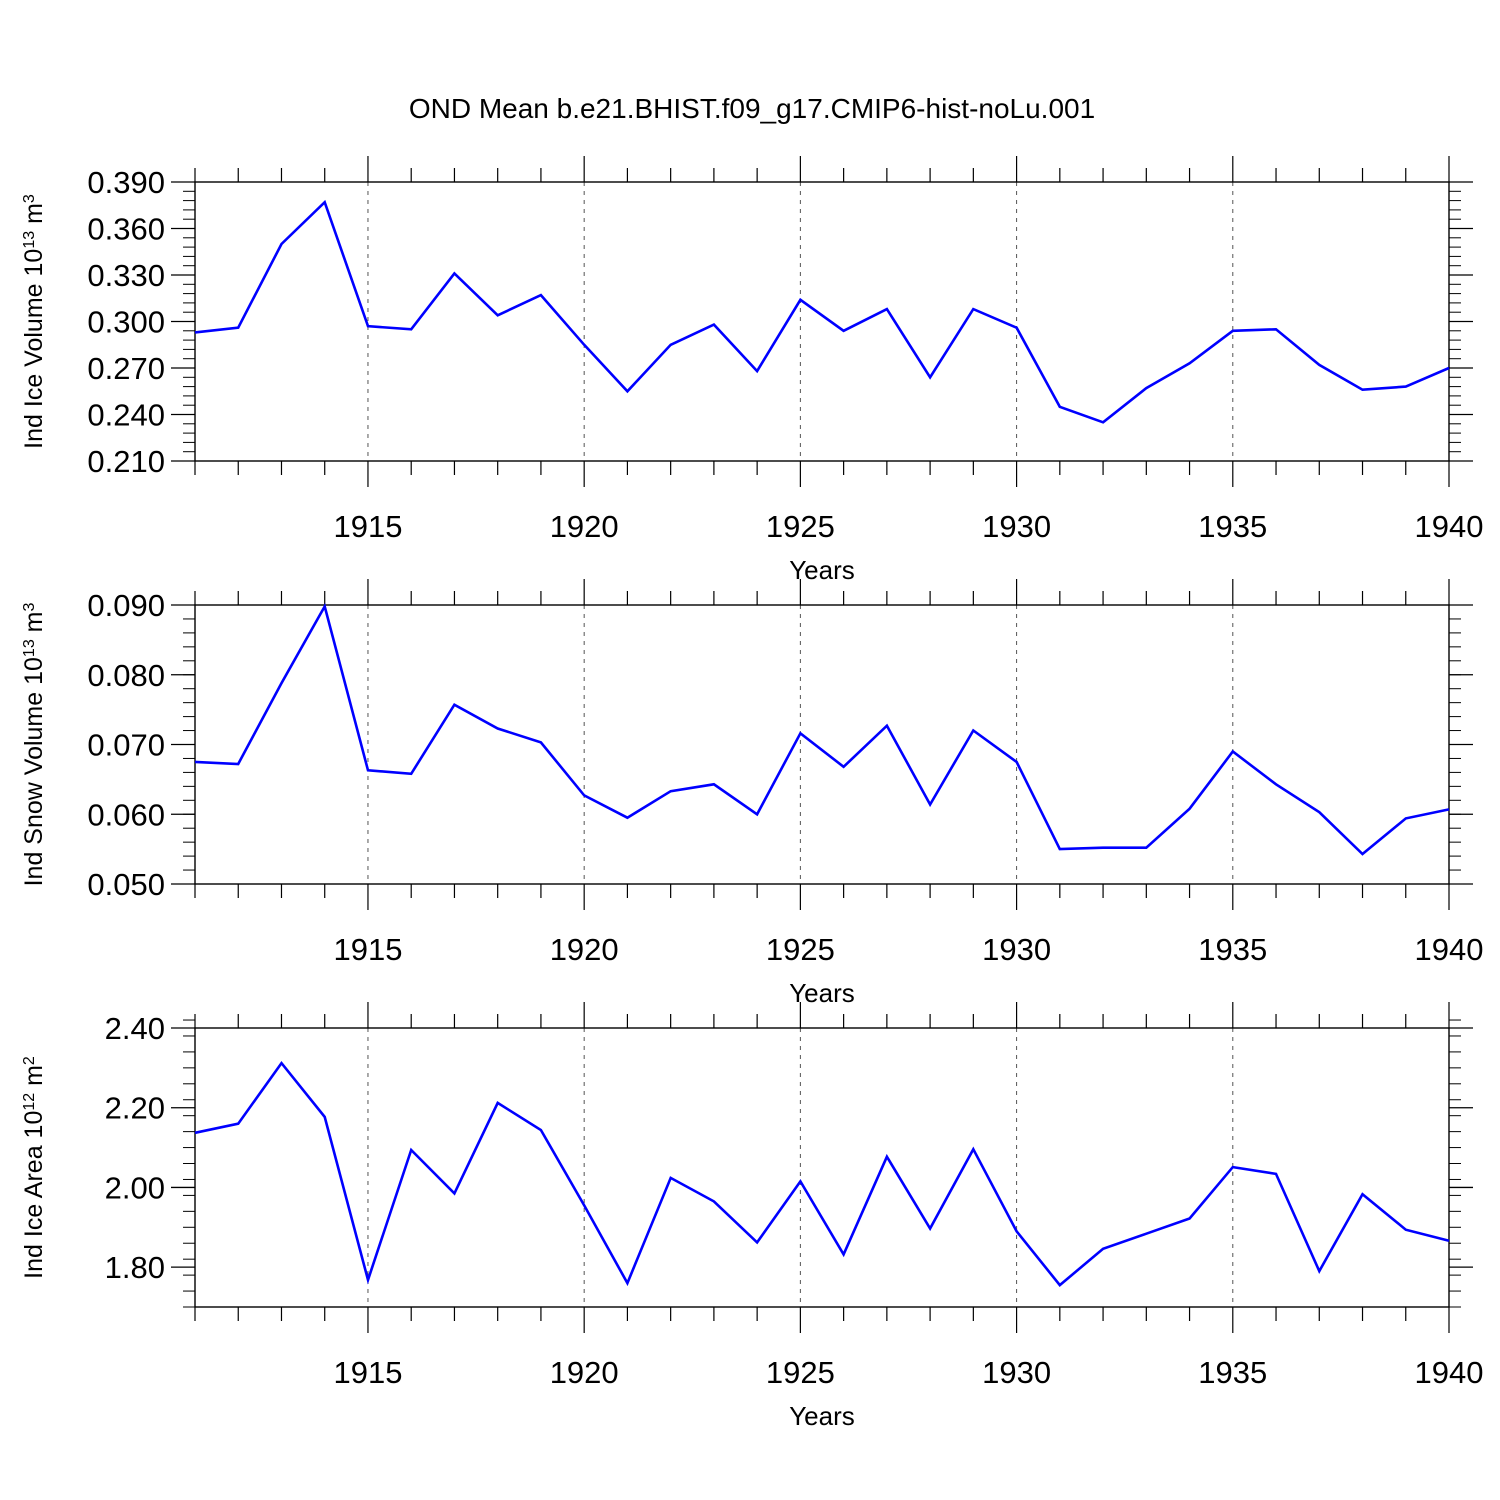 The image size is (1500, 1500). I want to click on y-tick-label: 0.240, so click(126, 415).